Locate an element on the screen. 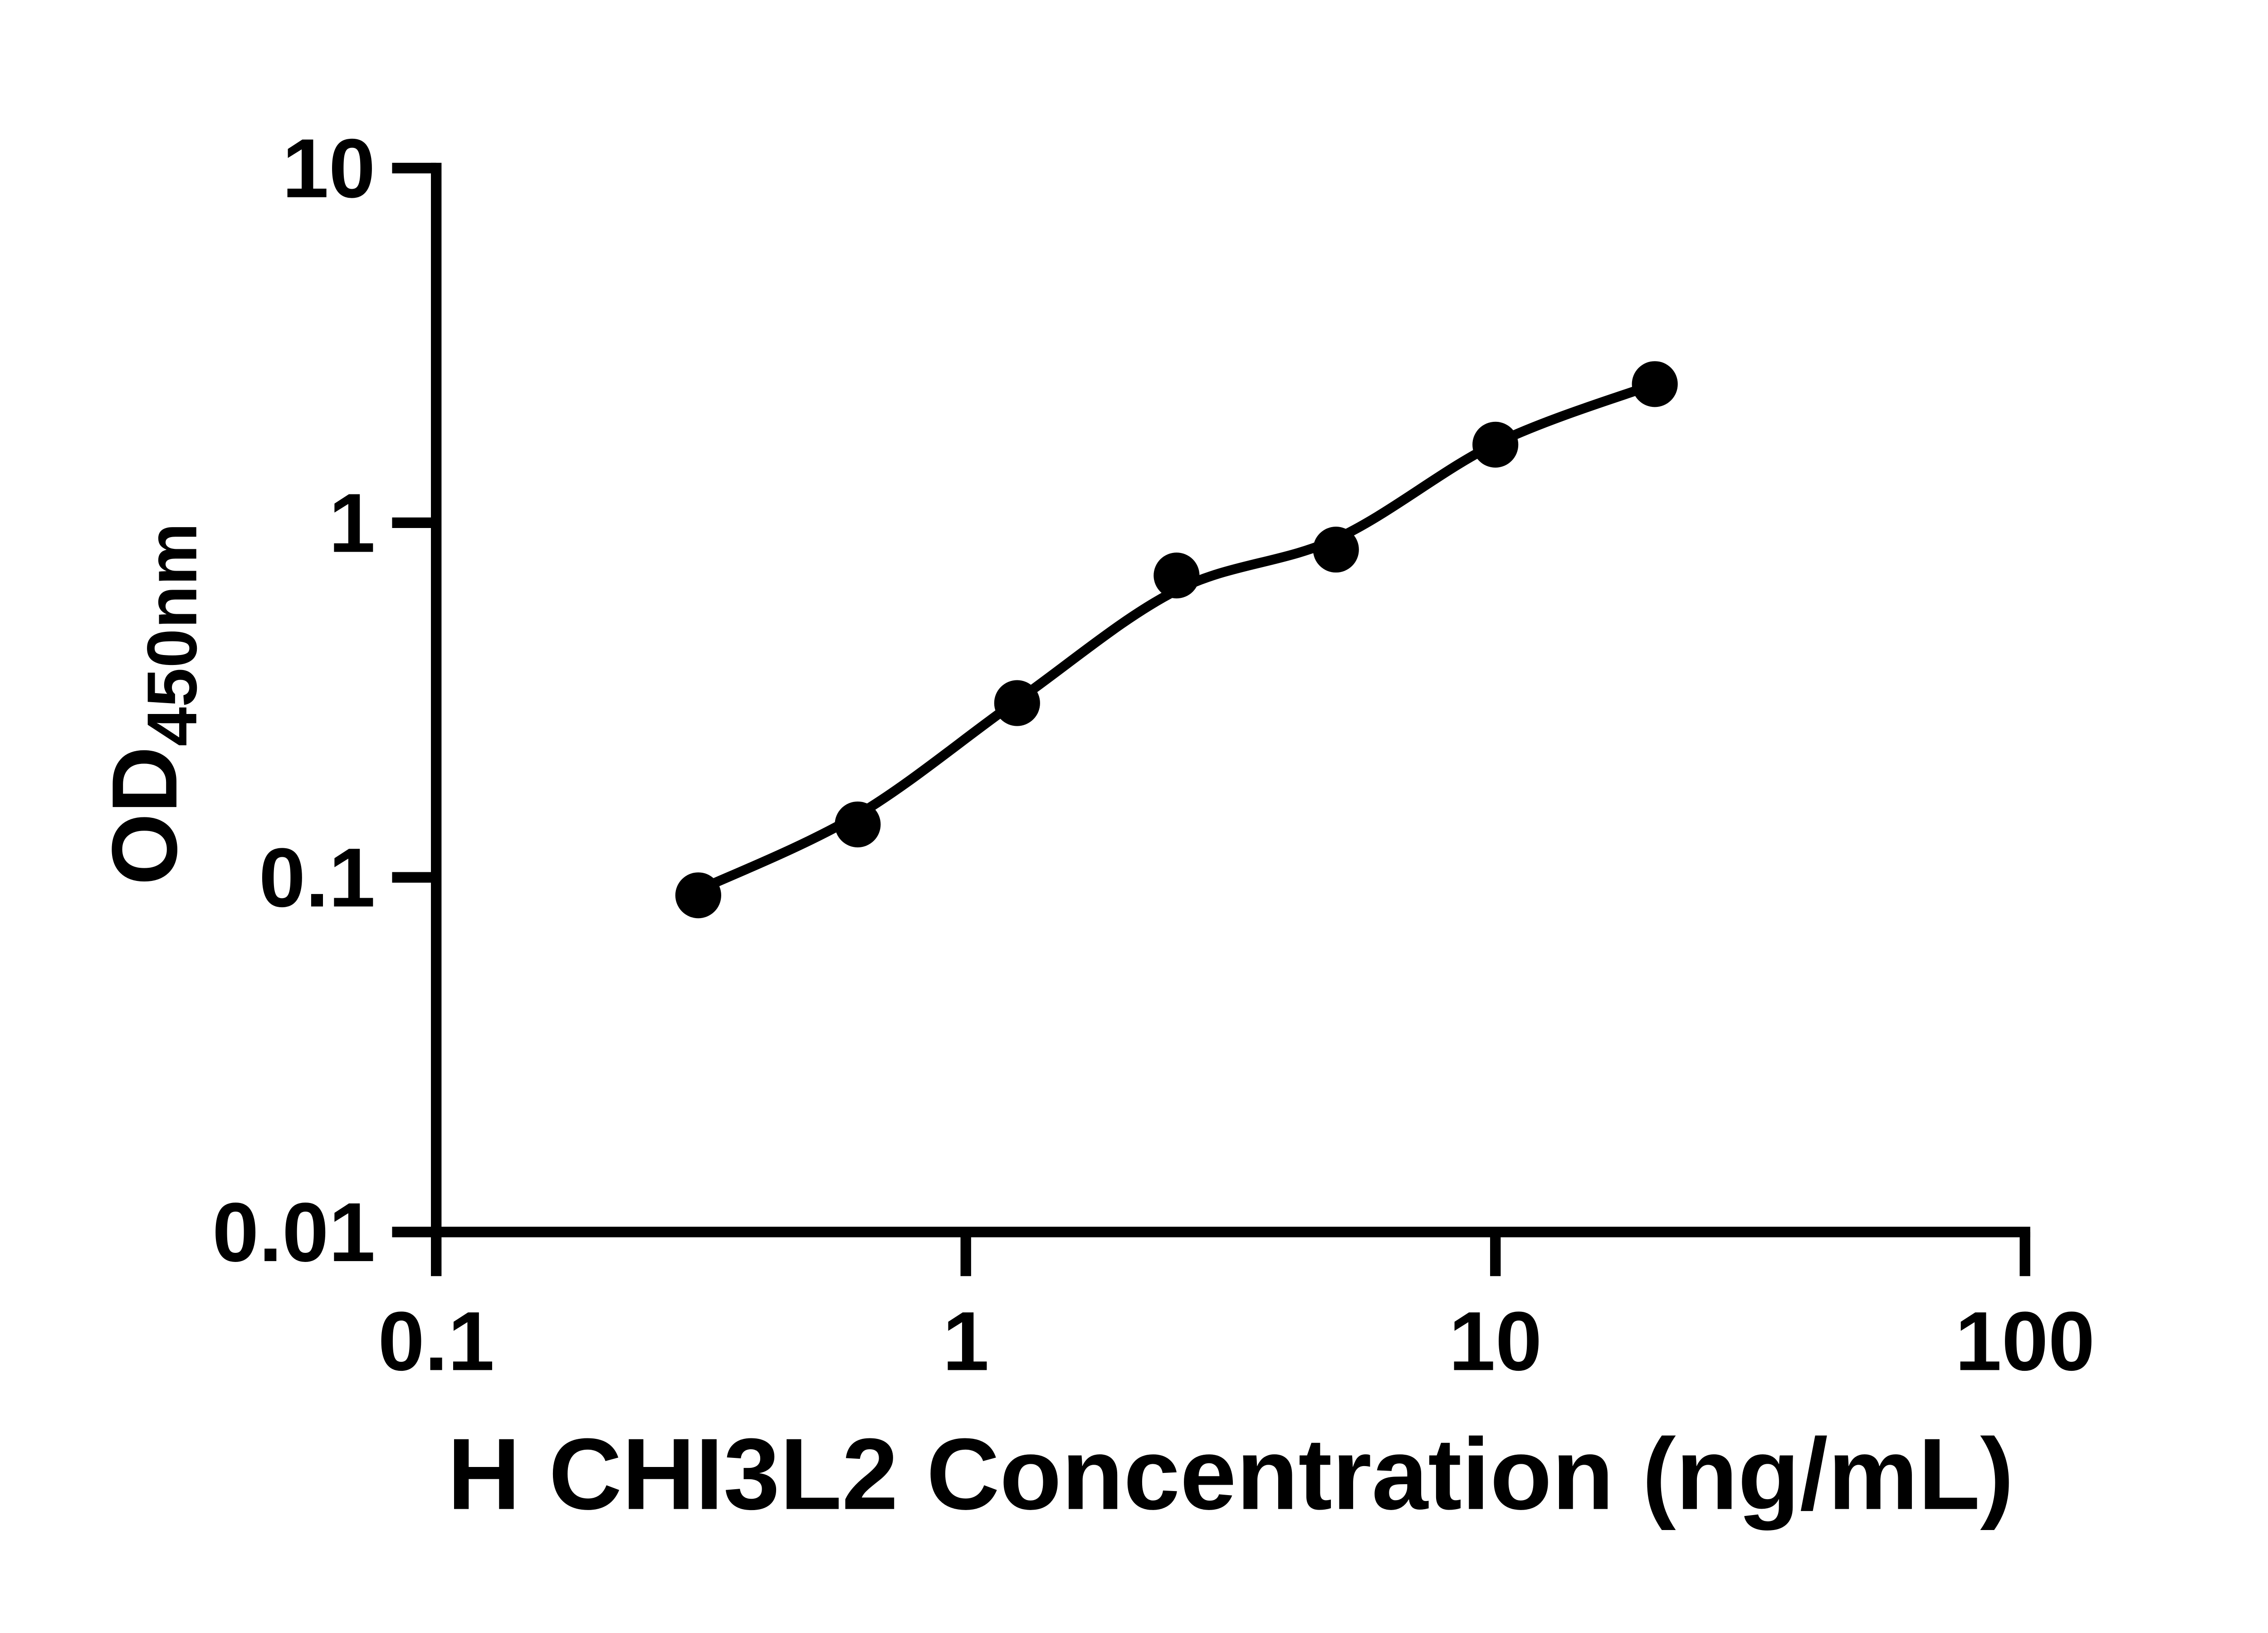 The image size is (2268, 1633). x-tick-label: 100 is located at coordinates (2025, 1341).